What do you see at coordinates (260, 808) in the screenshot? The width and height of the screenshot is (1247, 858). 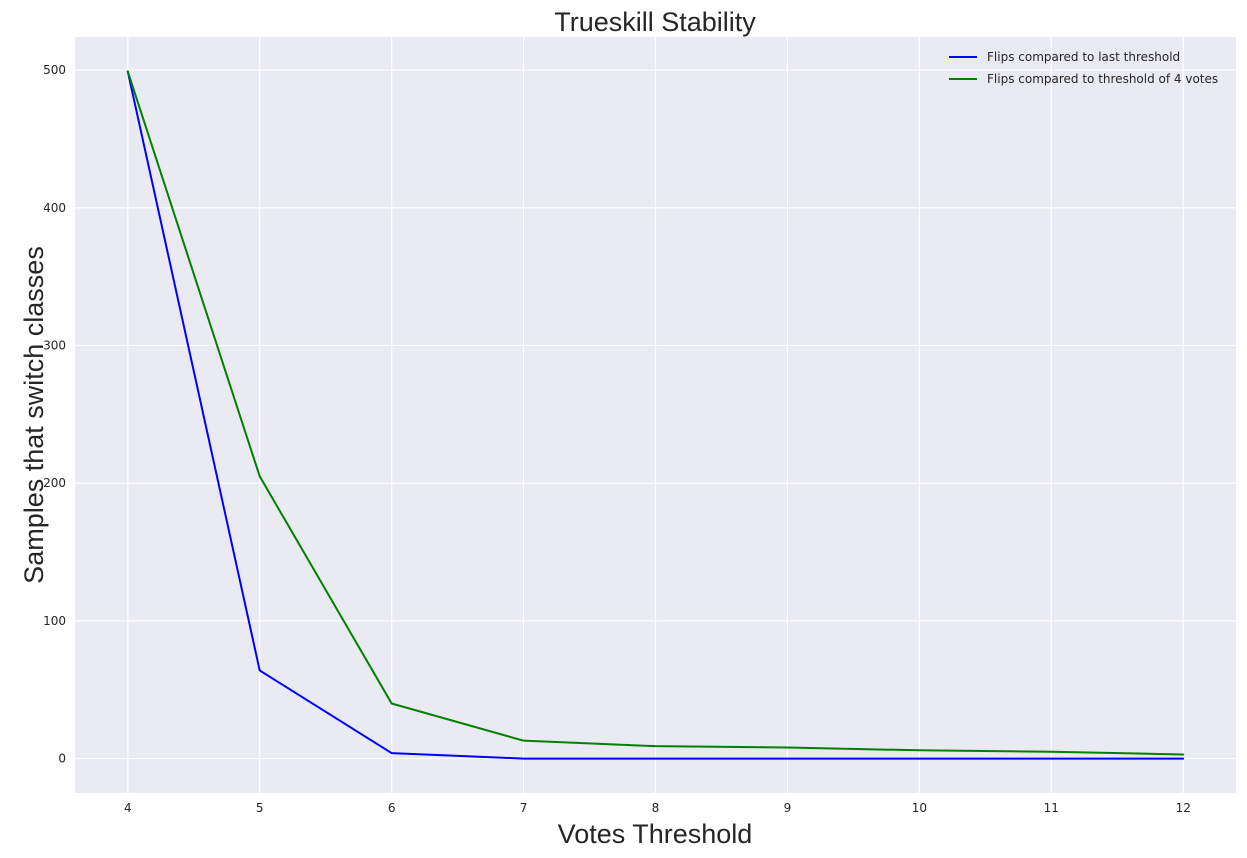 I see `x-tick-label: 5` at bounding box center [260, 808].